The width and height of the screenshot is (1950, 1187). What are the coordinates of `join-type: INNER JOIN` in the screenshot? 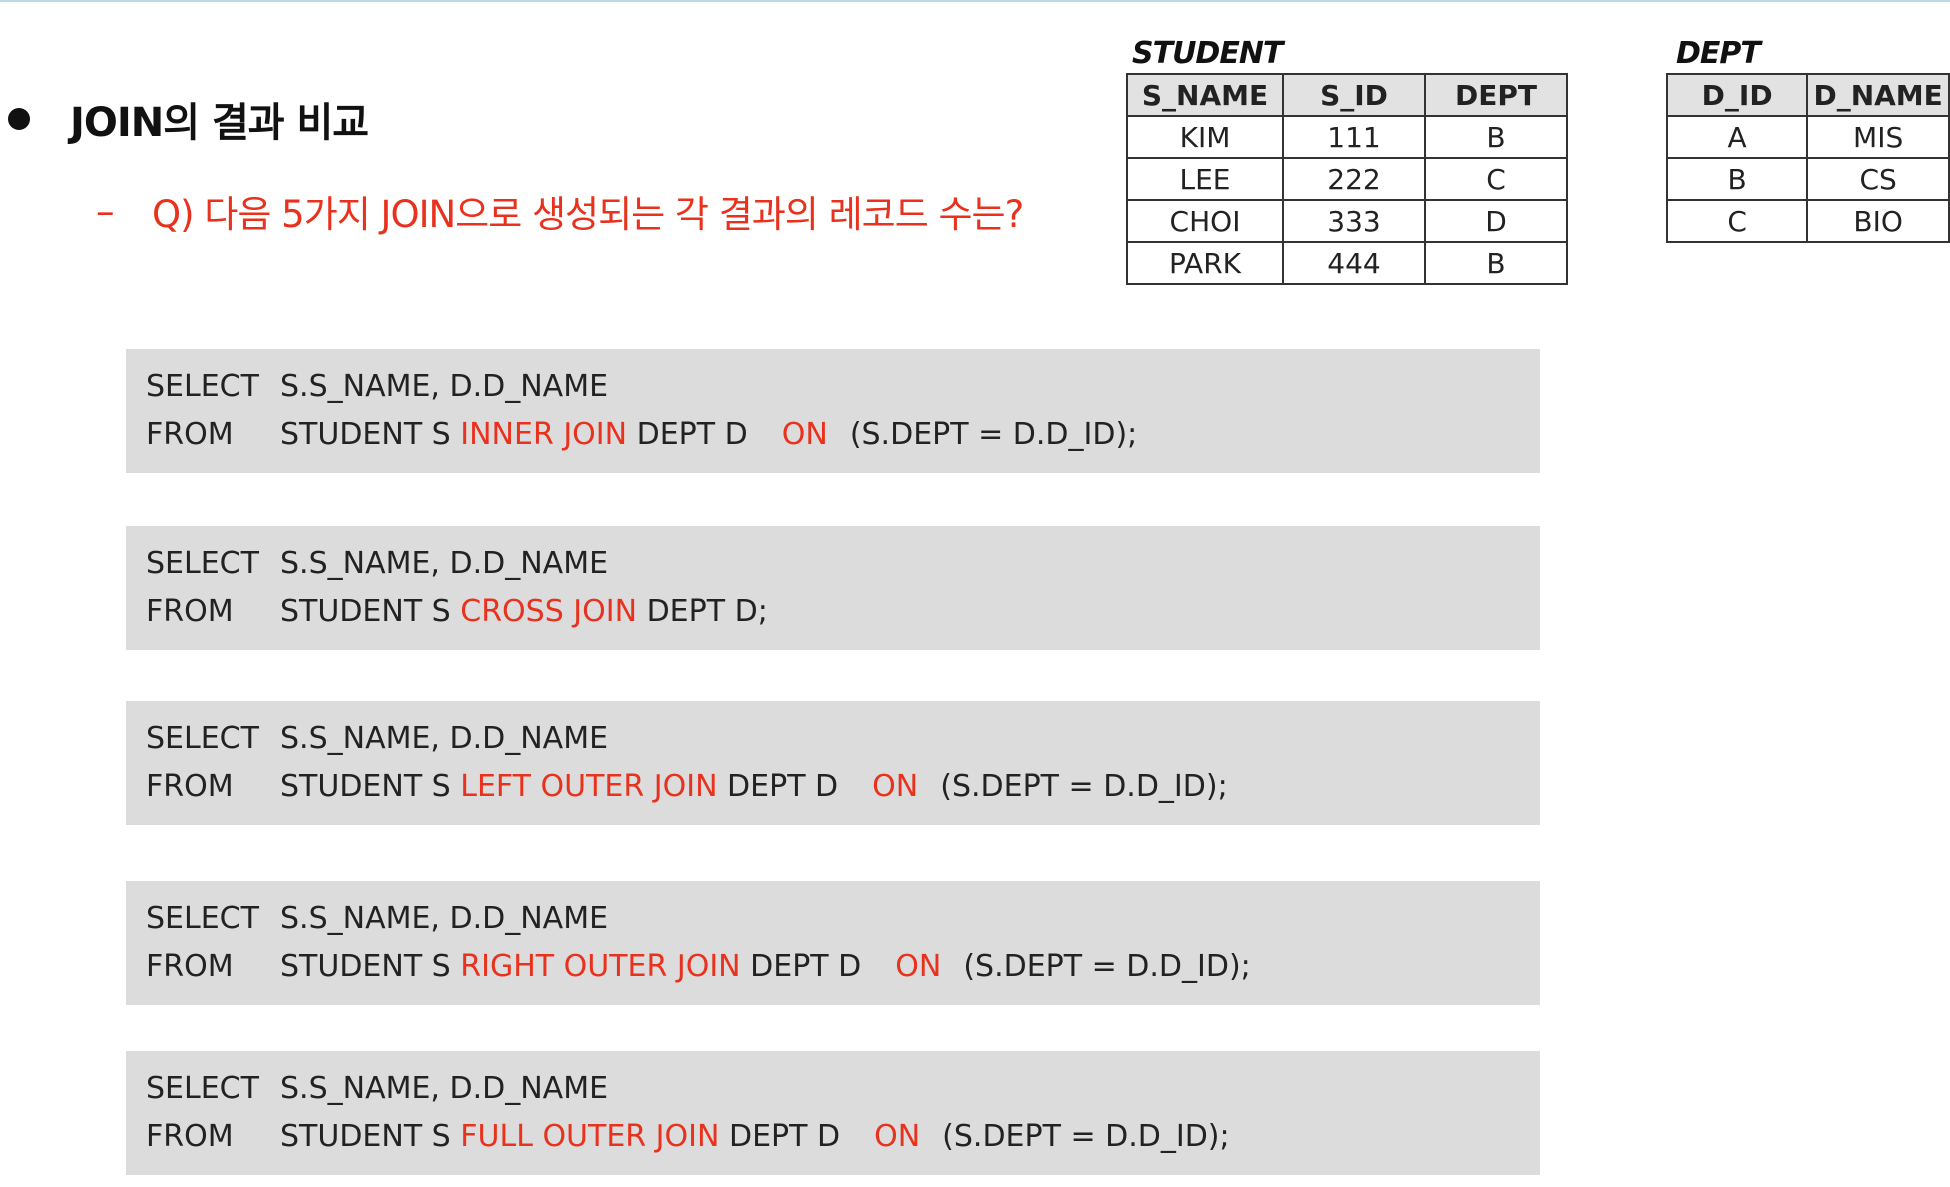 It's located at (544, 434).